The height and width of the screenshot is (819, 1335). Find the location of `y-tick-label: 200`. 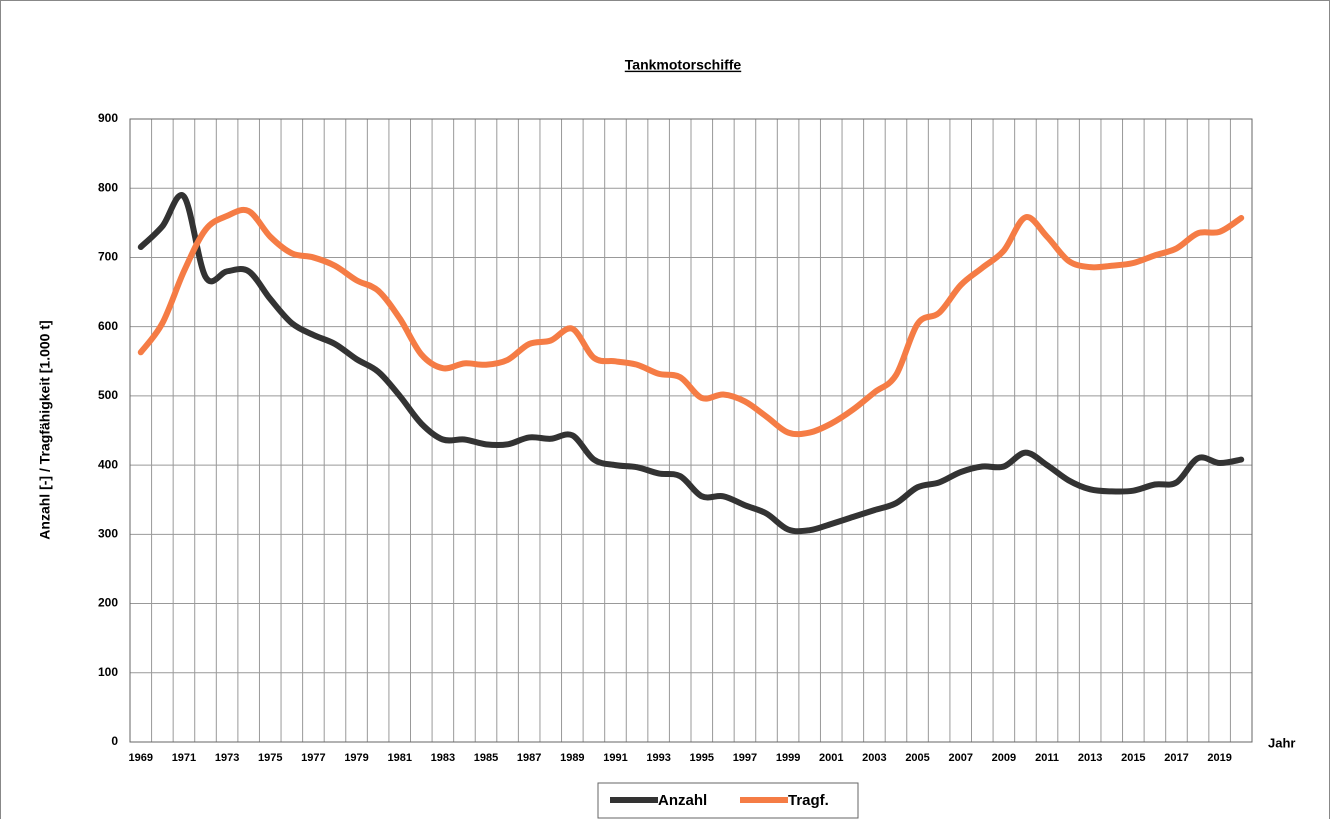

y-tick-label: 200 is located at coordinates (108, 603).